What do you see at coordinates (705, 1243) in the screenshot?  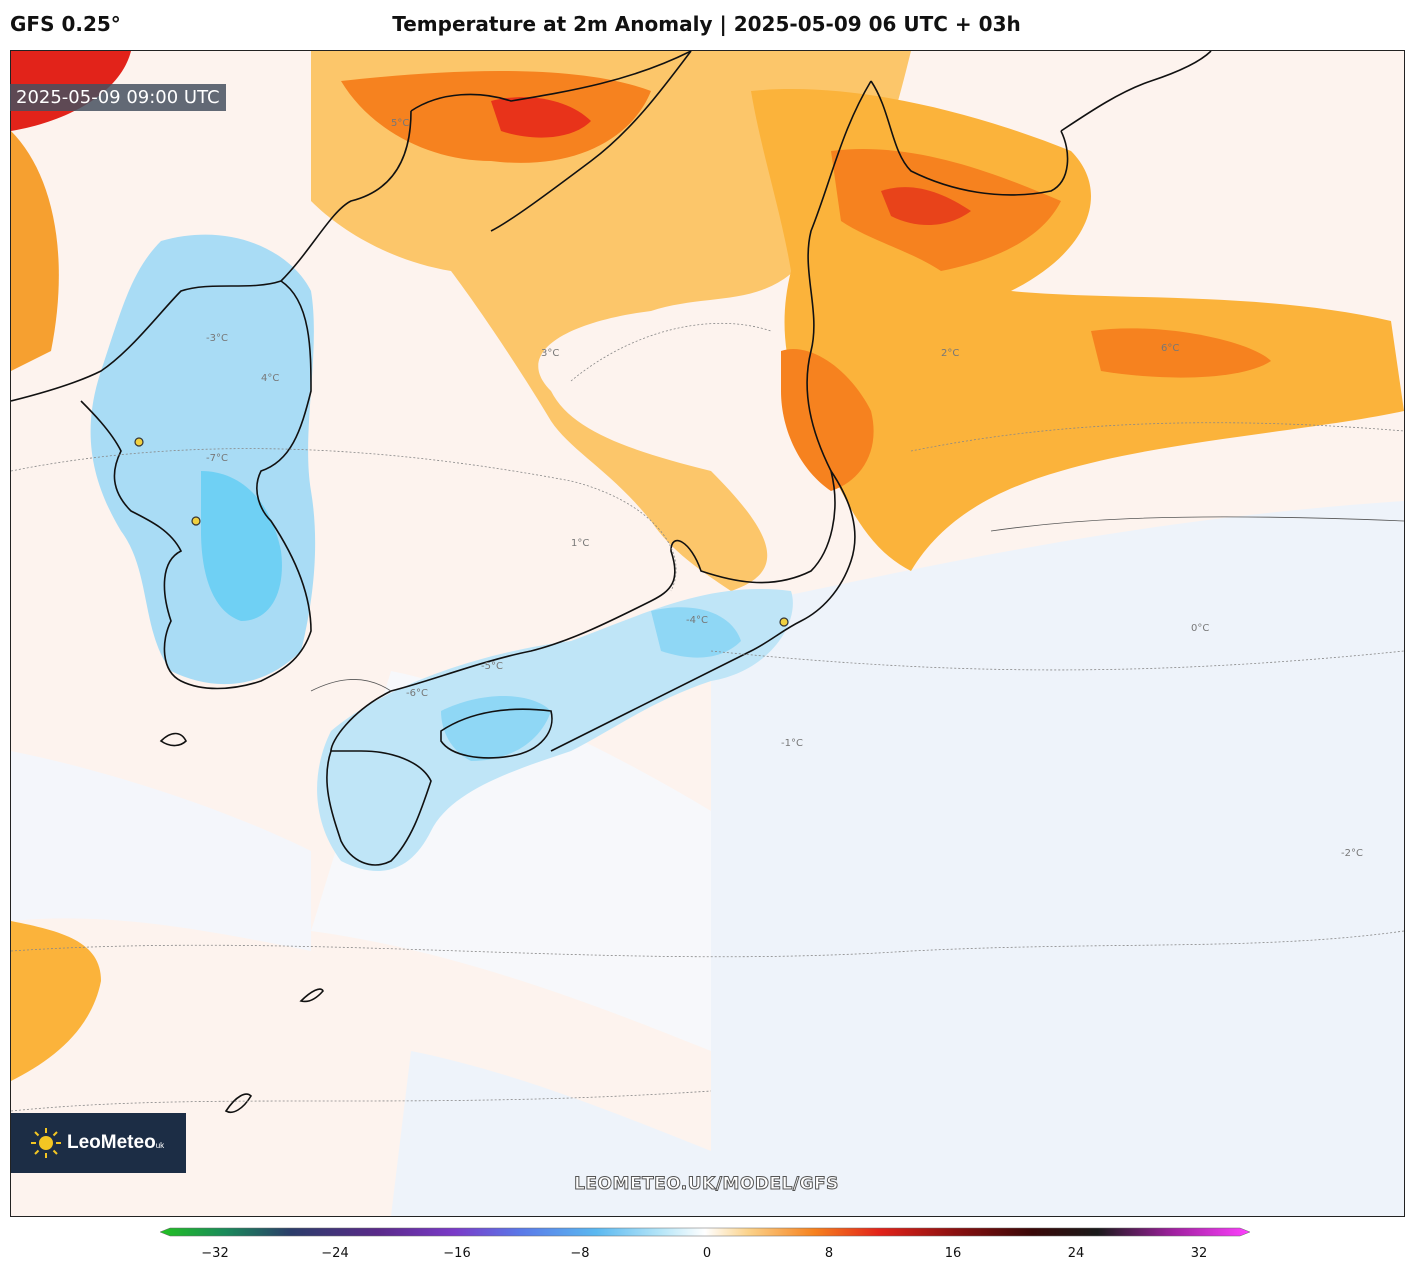 I see `colorbar: −32 −24 −16 −8 0 8 16 24 32` at bounding box center [705, 1243].